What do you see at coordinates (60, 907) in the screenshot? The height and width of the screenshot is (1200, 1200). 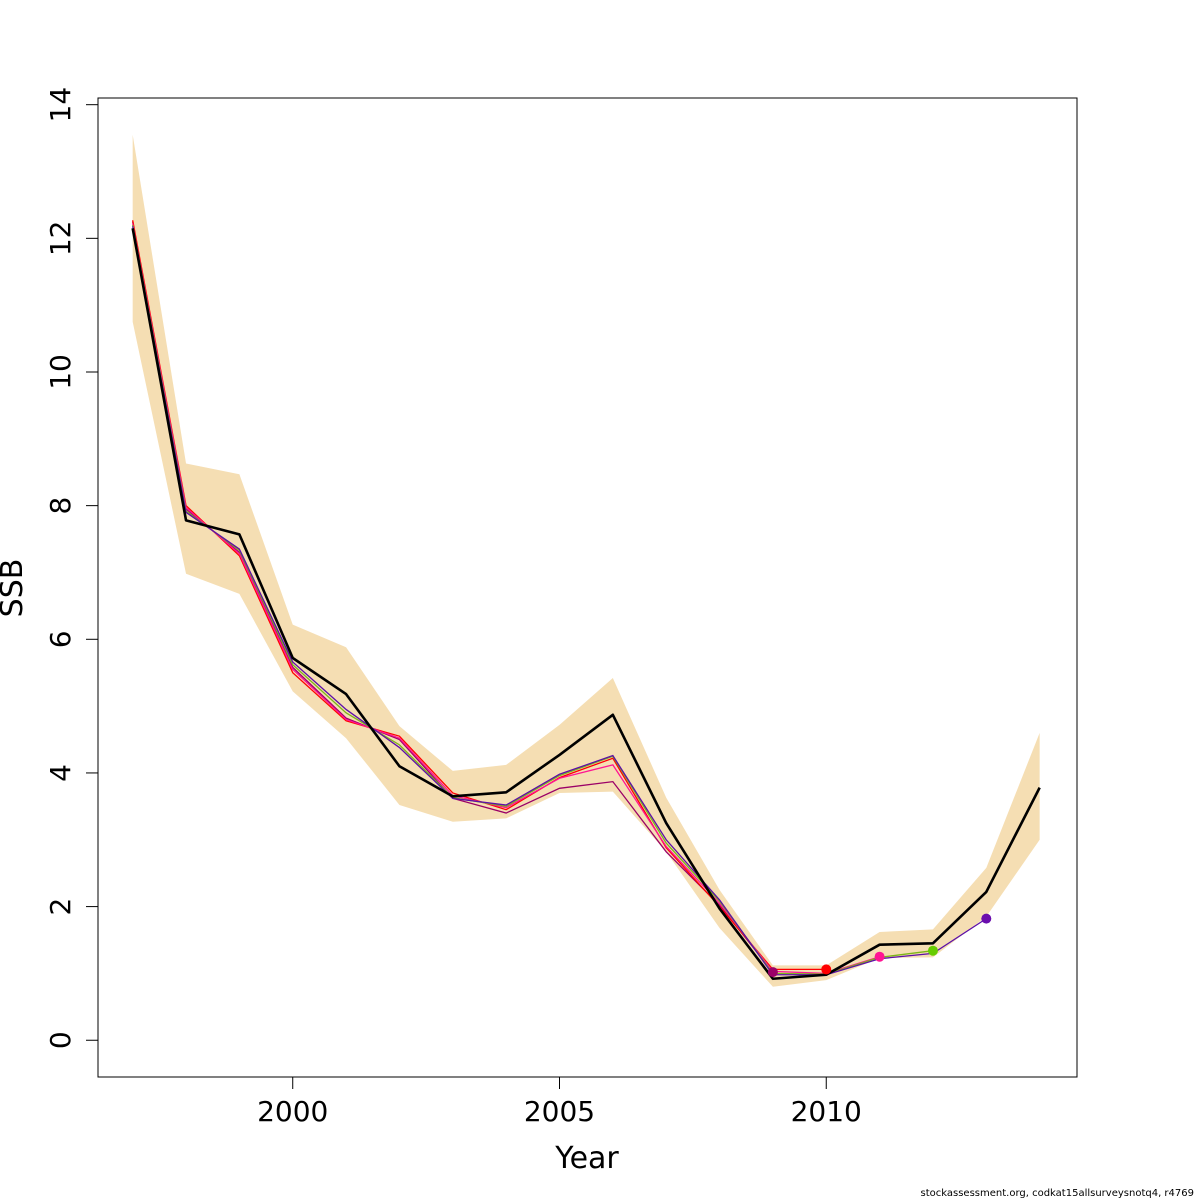 I see `y-tick-label-2: 2` at bounding box center [60, 907].